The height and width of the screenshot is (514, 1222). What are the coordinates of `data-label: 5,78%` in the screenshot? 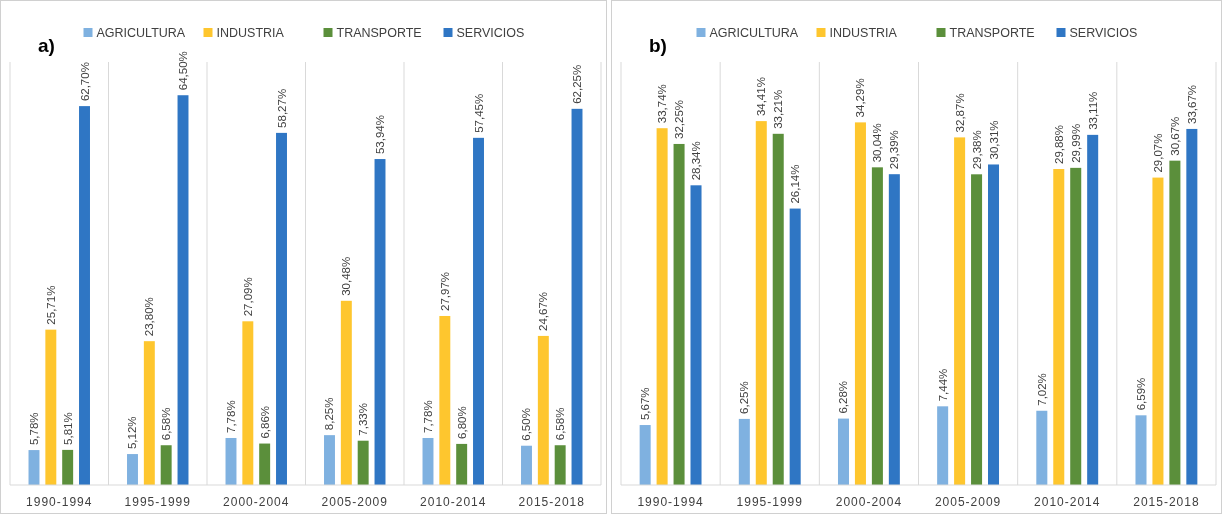 It's located at (33, 429).